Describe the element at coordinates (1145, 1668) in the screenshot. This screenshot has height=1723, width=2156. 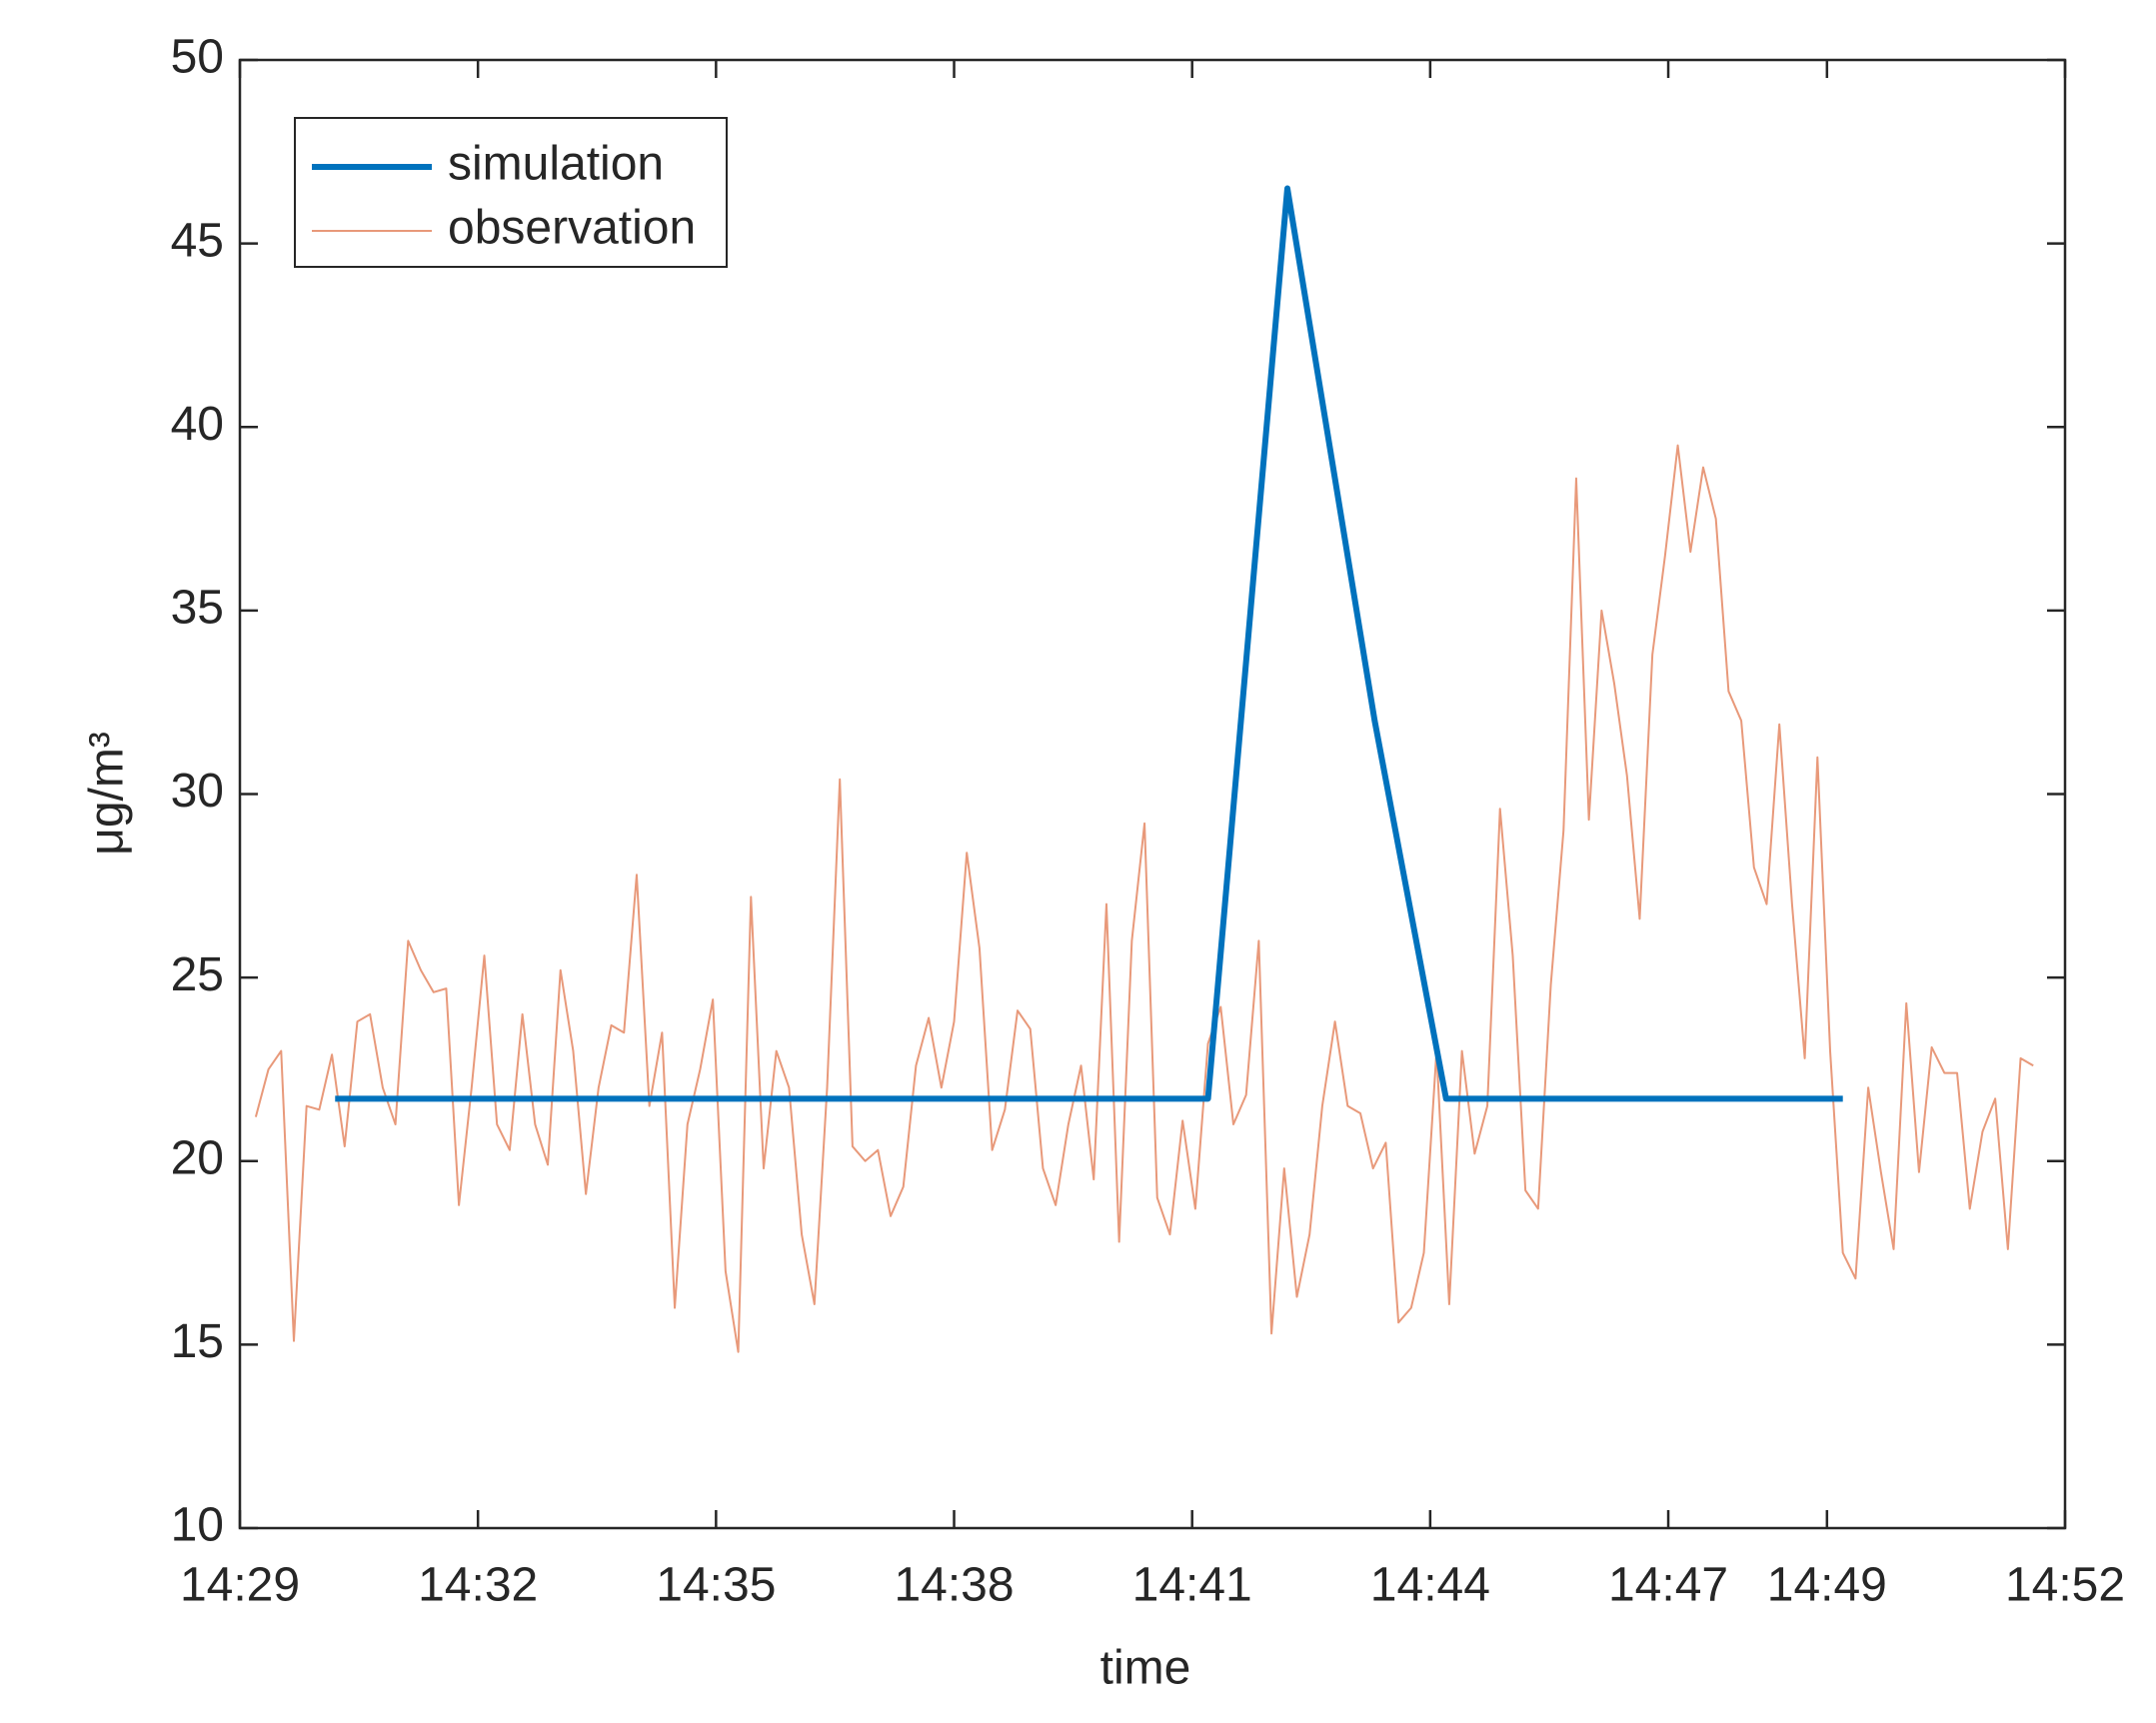
I see `x-axis-label: time` at that location.